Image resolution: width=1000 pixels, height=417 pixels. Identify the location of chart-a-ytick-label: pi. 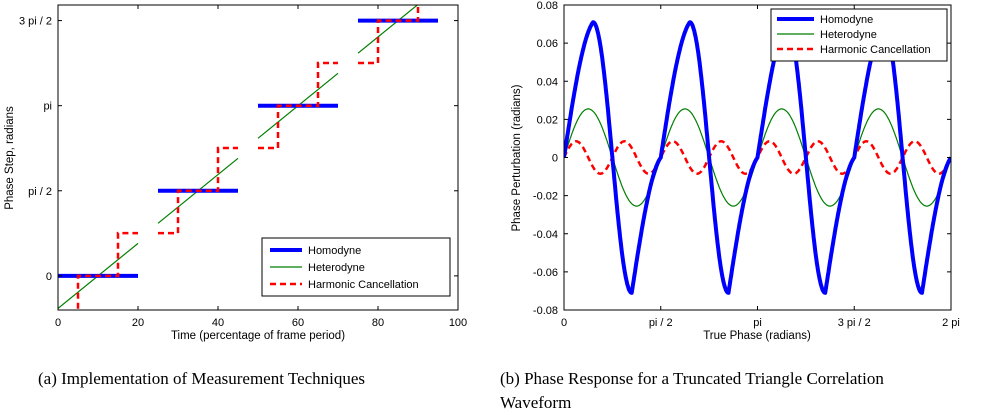
(47, 107).